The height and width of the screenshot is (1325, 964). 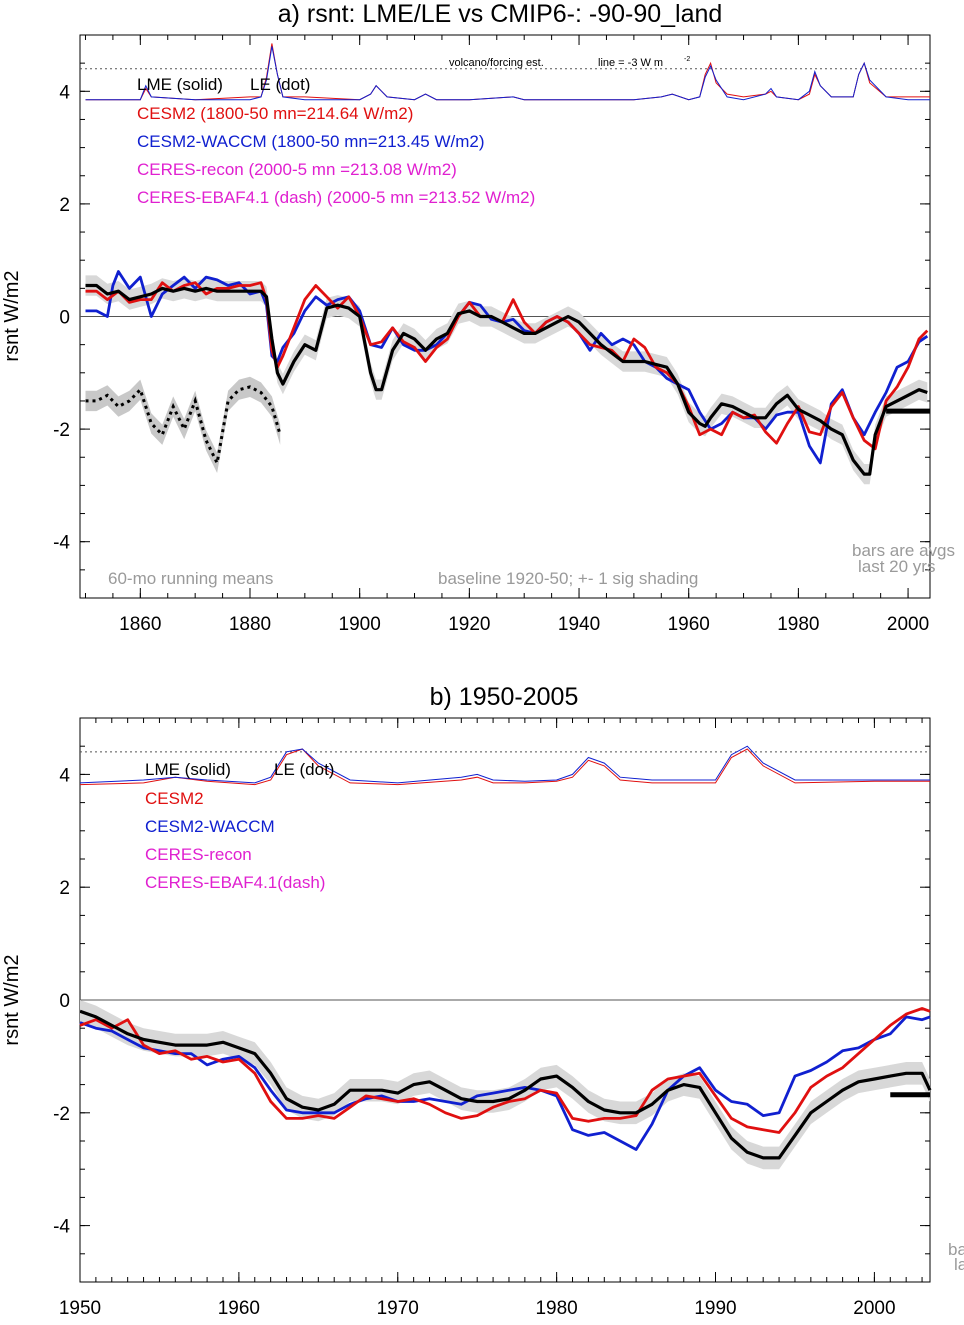 What do you see at coordinates (198, 854) in the screenshot?
I see `legend-b-ceres-recon: CERES-recon` at bounding box center [198, 854].